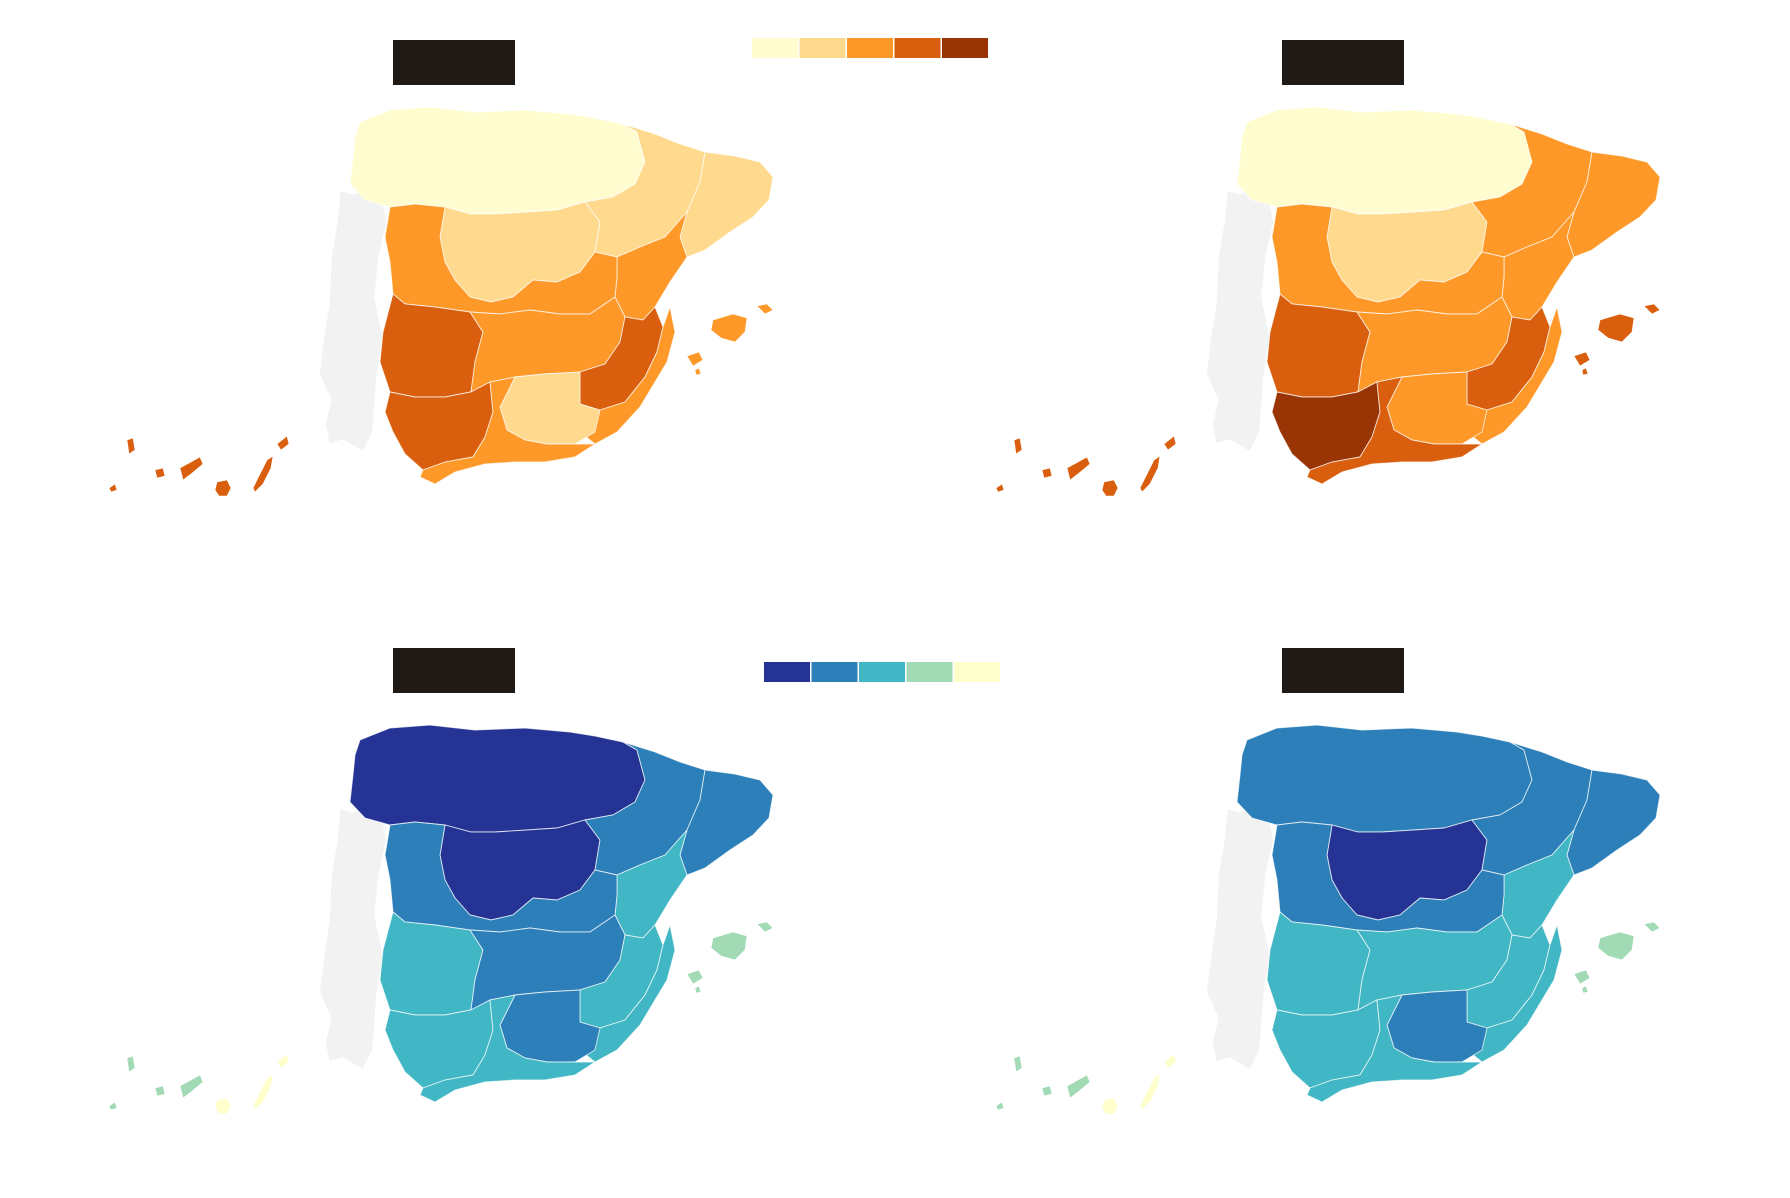  I want to click on panel-top-right, so click(1328, 301).